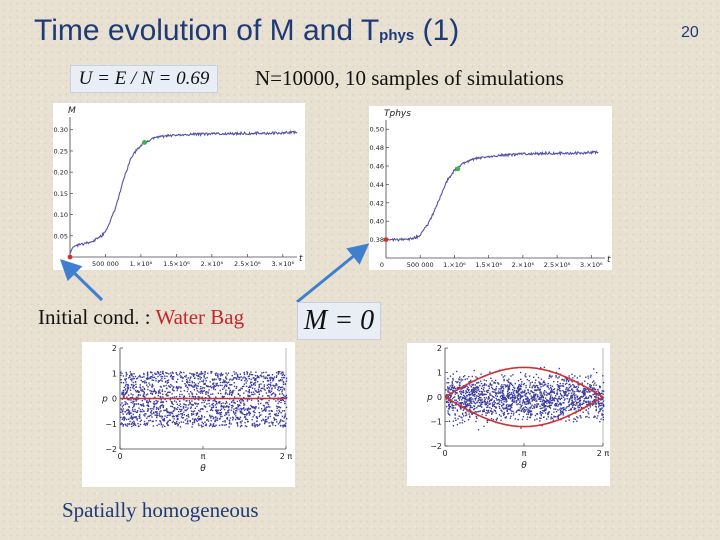  What do you see at coordinates (61, 173) in the screenshot?
I see `y-tick-label: 0.20` at bounding box center [61, 173].